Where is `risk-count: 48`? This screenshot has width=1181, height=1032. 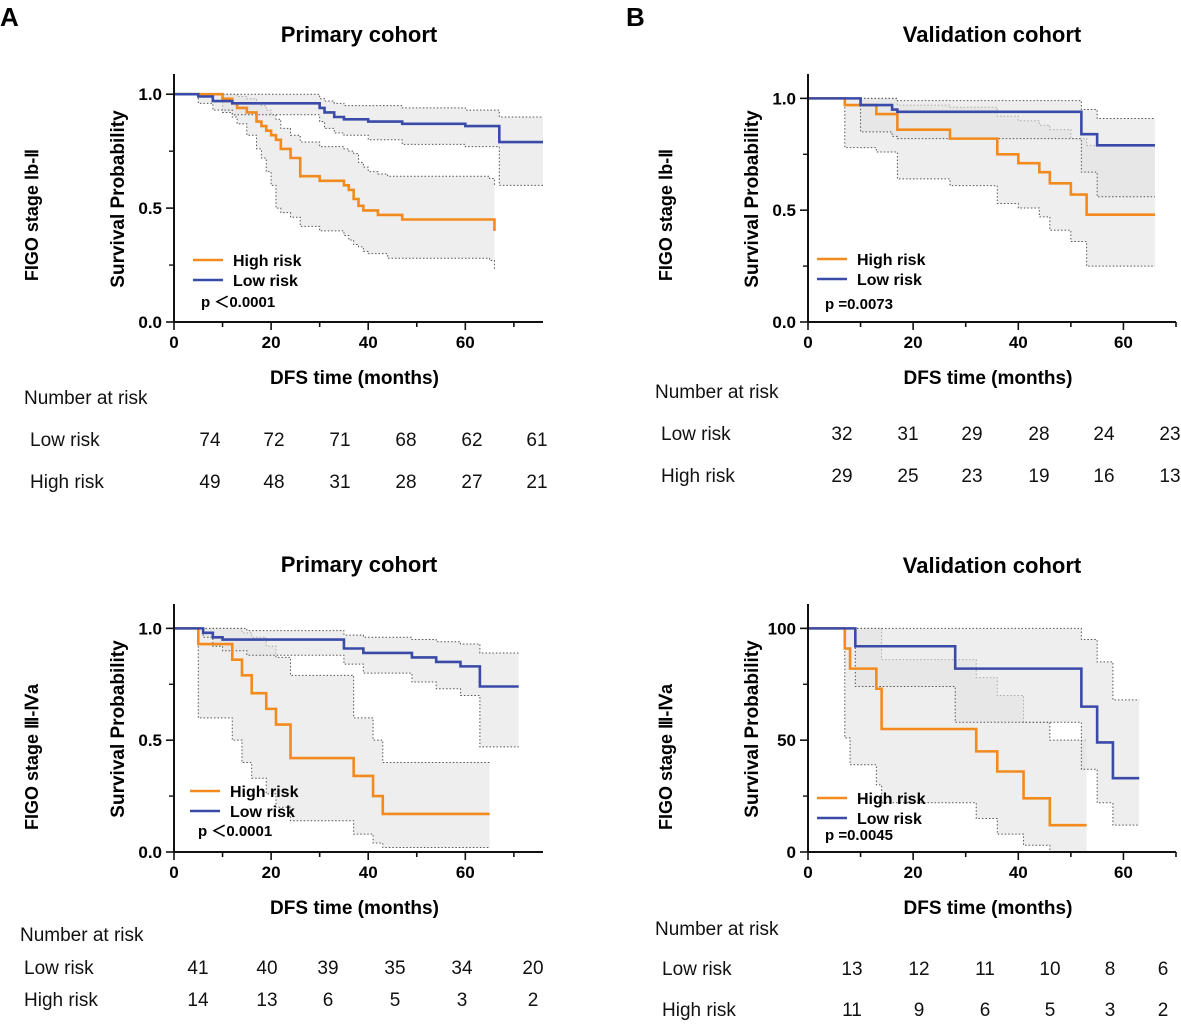 risk-count: 48 is located at coordinates (273, 482).